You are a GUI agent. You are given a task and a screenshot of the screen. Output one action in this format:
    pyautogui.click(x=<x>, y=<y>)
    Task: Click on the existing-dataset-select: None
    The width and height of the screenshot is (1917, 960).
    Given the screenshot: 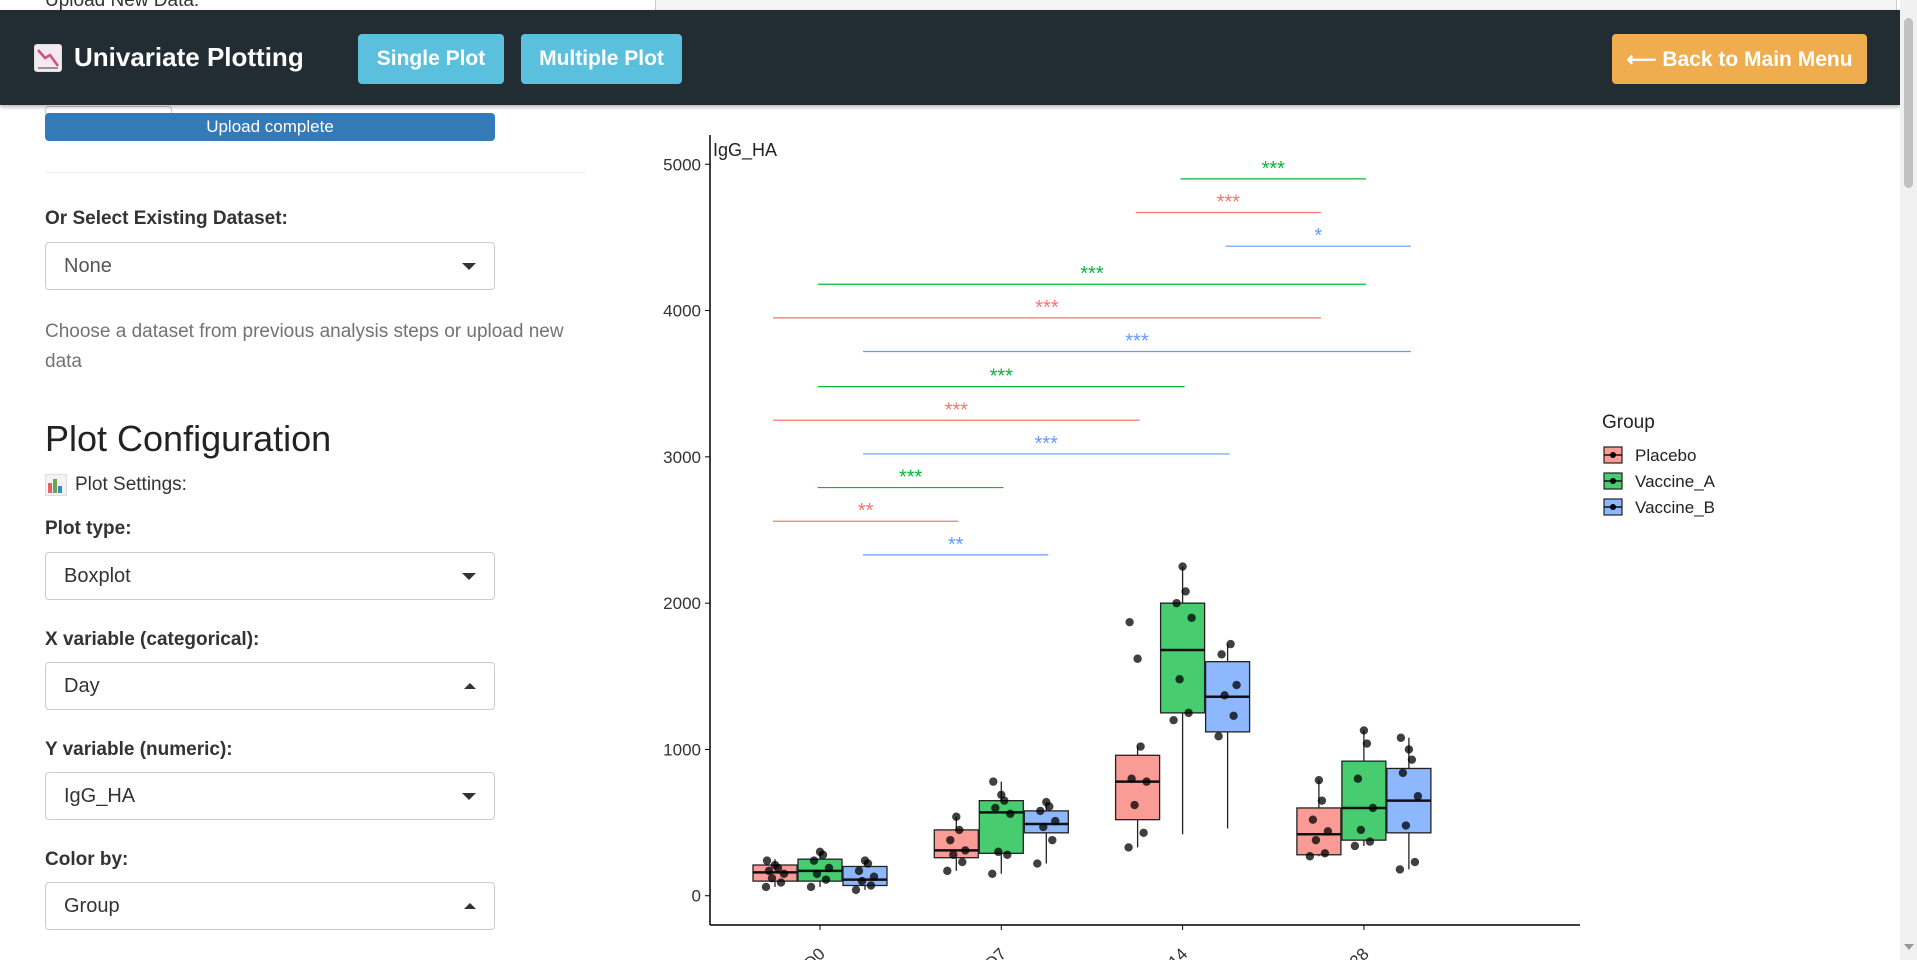 What is the action you would take?
    pyautogui.click(x=270, y=266)
    